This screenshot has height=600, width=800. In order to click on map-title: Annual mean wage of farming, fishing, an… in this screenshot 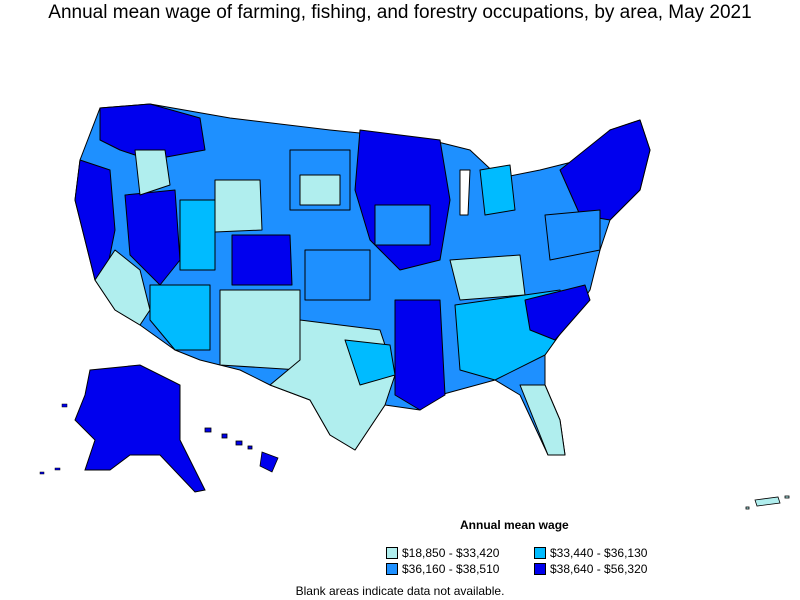, I will do `click(400, 12)`.